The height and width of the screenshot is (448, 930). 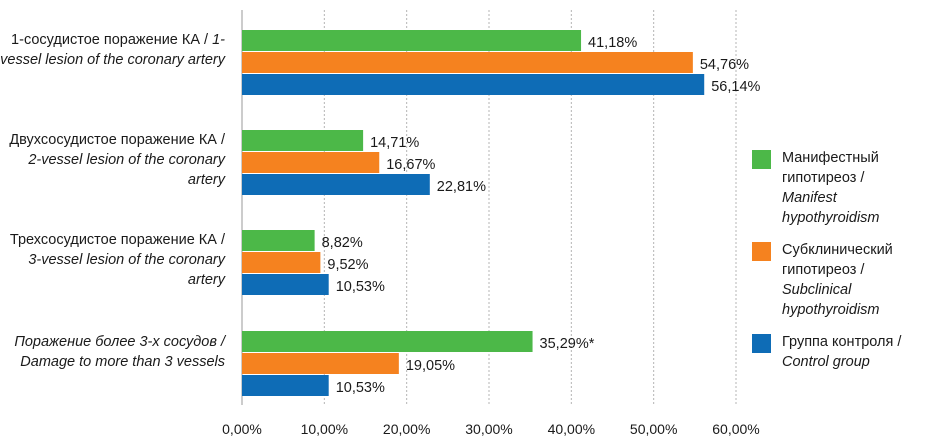 What do you see at coordinates (842, 342) in the screenshot?
I see `legend-label-ru: Группа контроля /` at bounding box center [842, 342].